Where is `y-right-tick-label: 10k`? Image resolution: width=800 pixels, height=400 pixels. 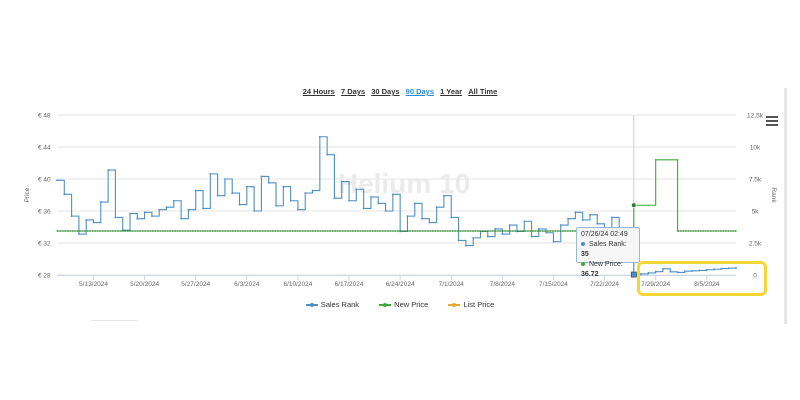 y-right-tick-label: 10k is located at coordinates (755, 148).